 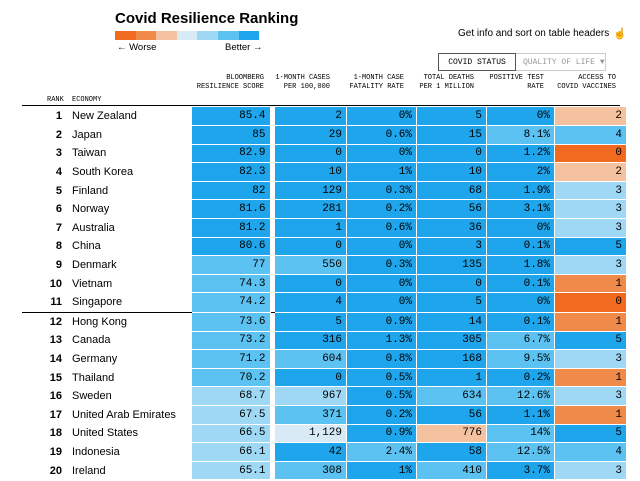 I want to click on cases-cell: 1, so click(x=310, y=228).